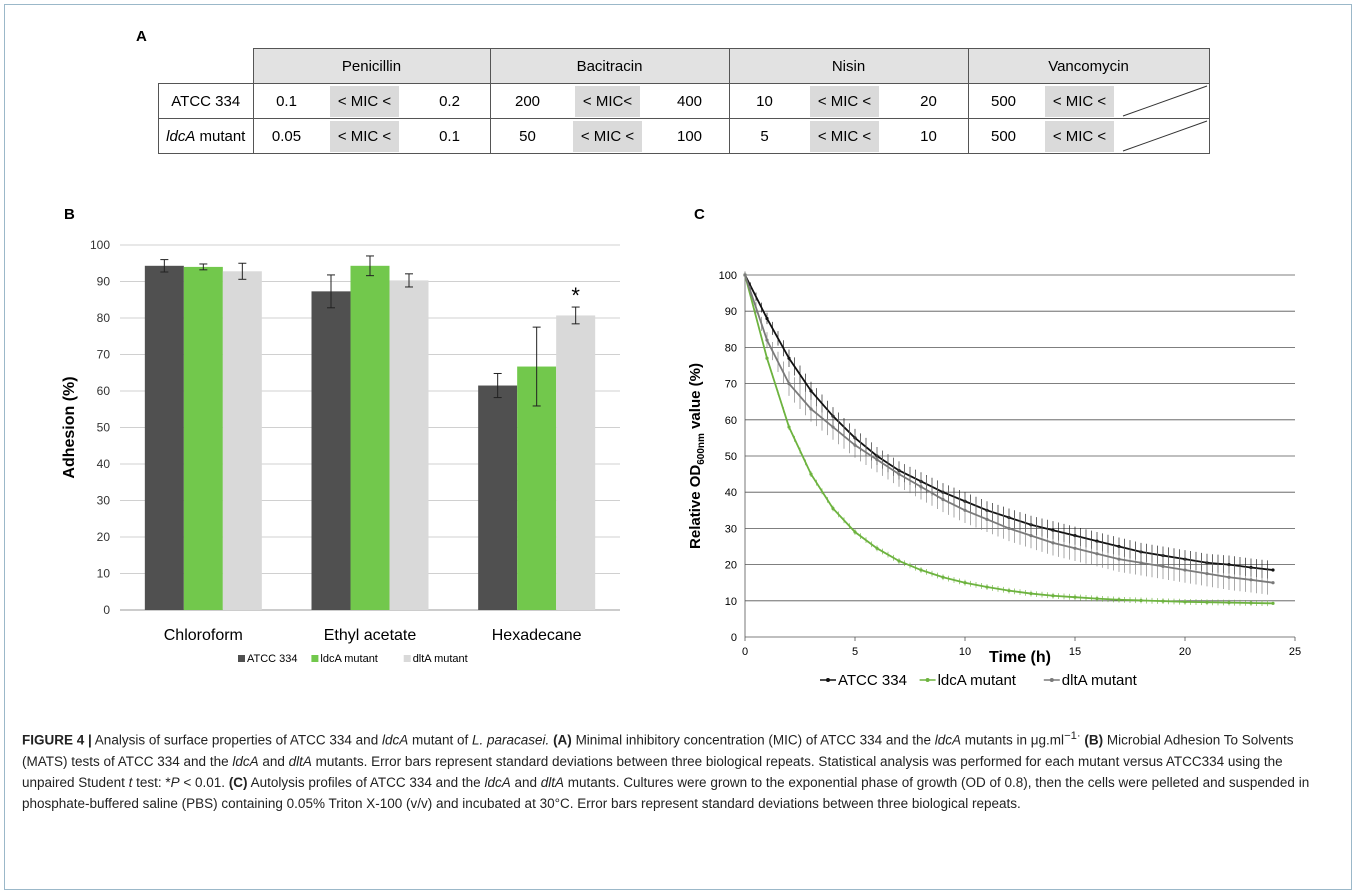  What do you see at coordinates (450, 101) in the screenshot?
I see `table-cell: 0.2` at bounding box center [450, 101].